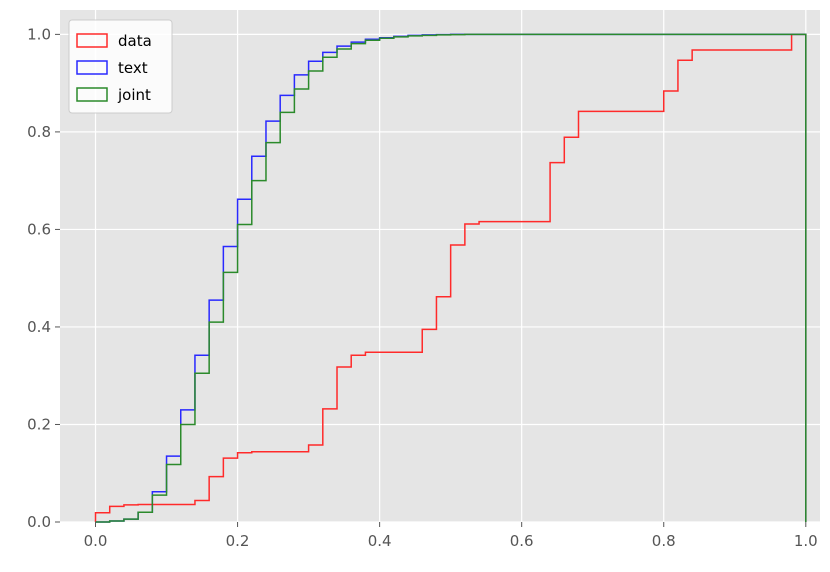 The image size is (830, 572). What do you see at coordinates (39, 34) in the screenshot?
I see `y-tick-label: 1.0` at bounding box center [39, 34].